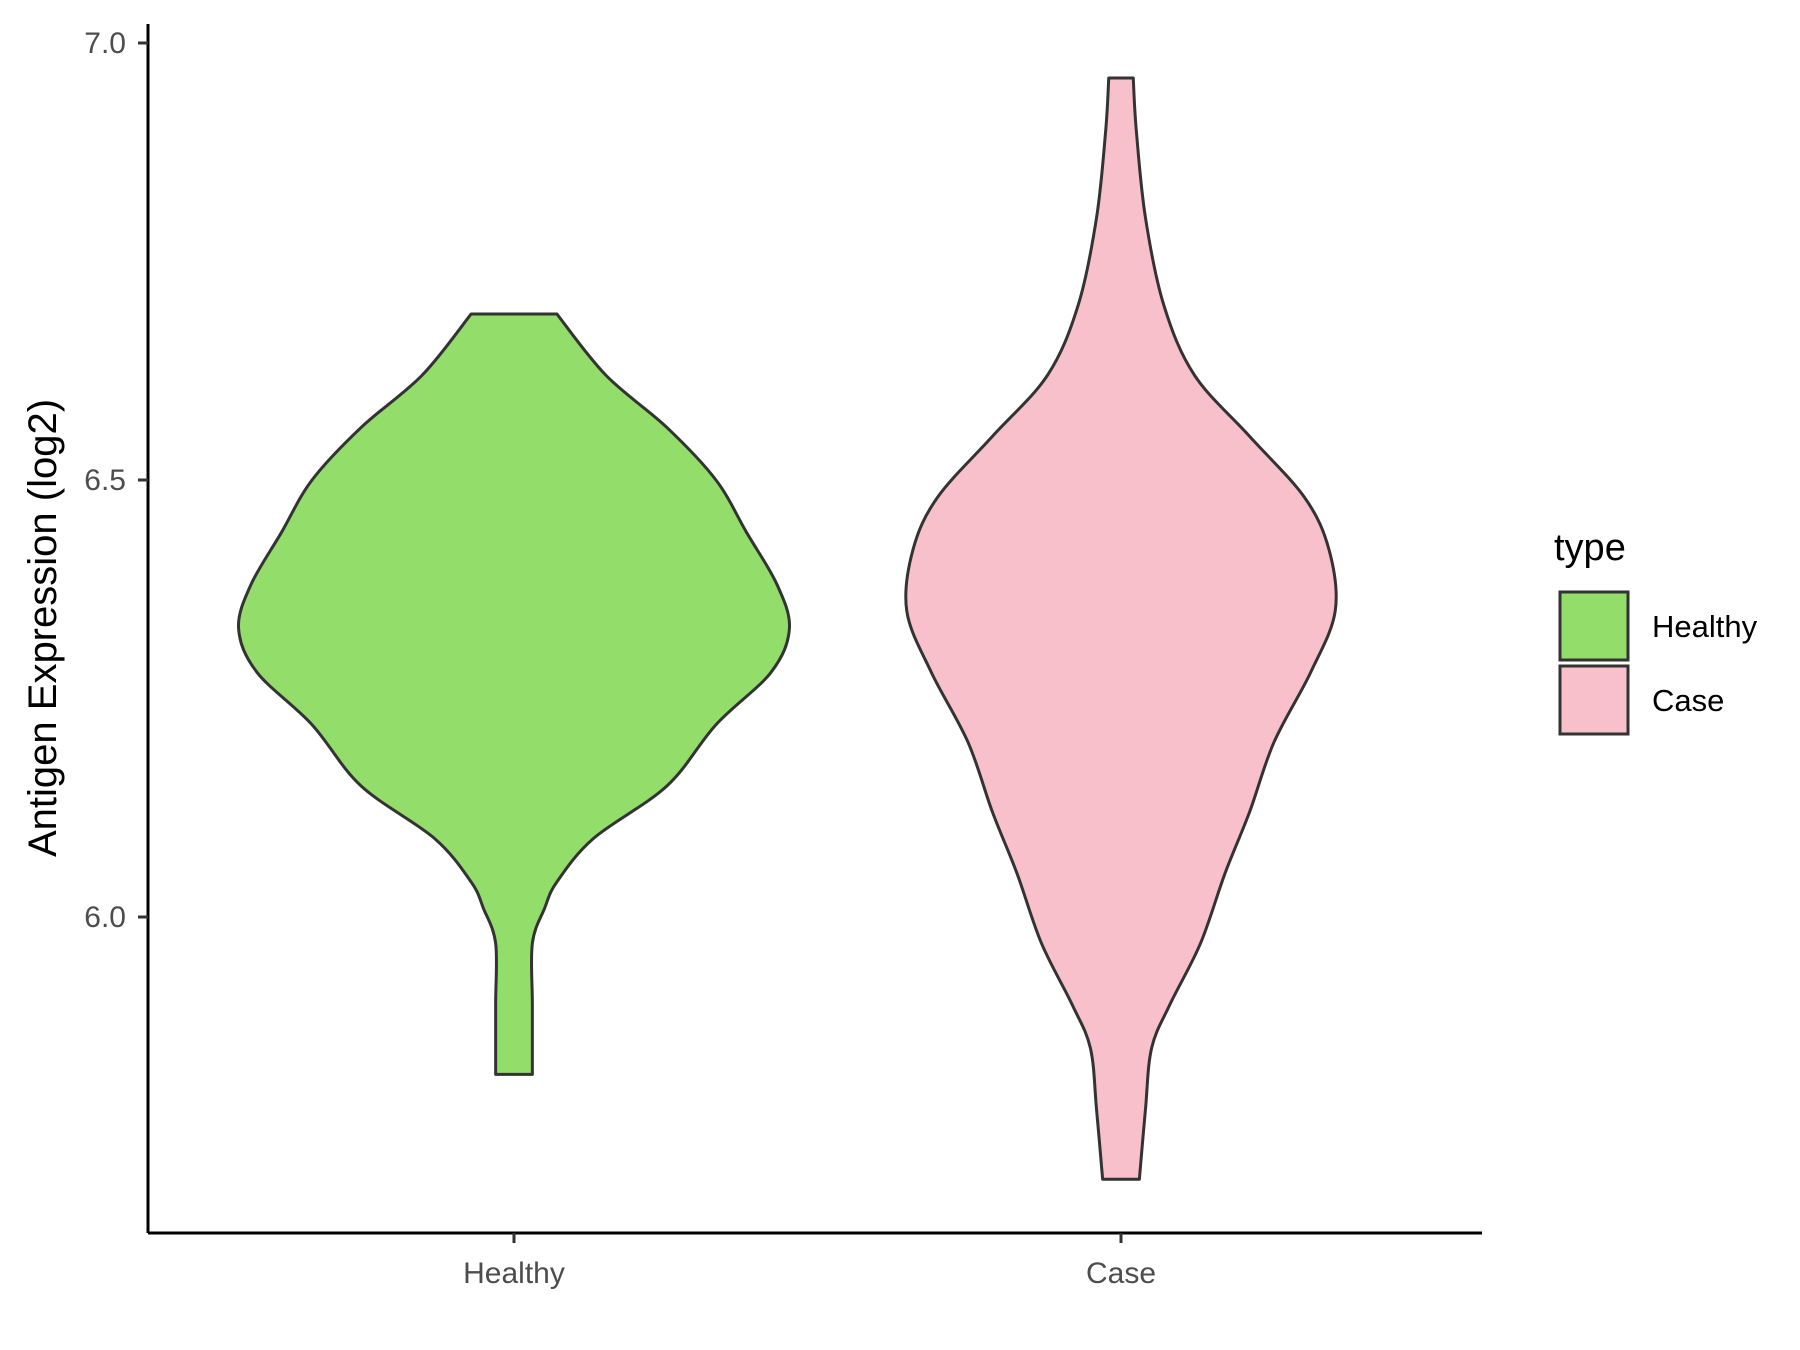 Image resolution: width=1800 pixels, height=1350 pixels. I want to click on y-tick-label: 7.0, so click(105, 43).